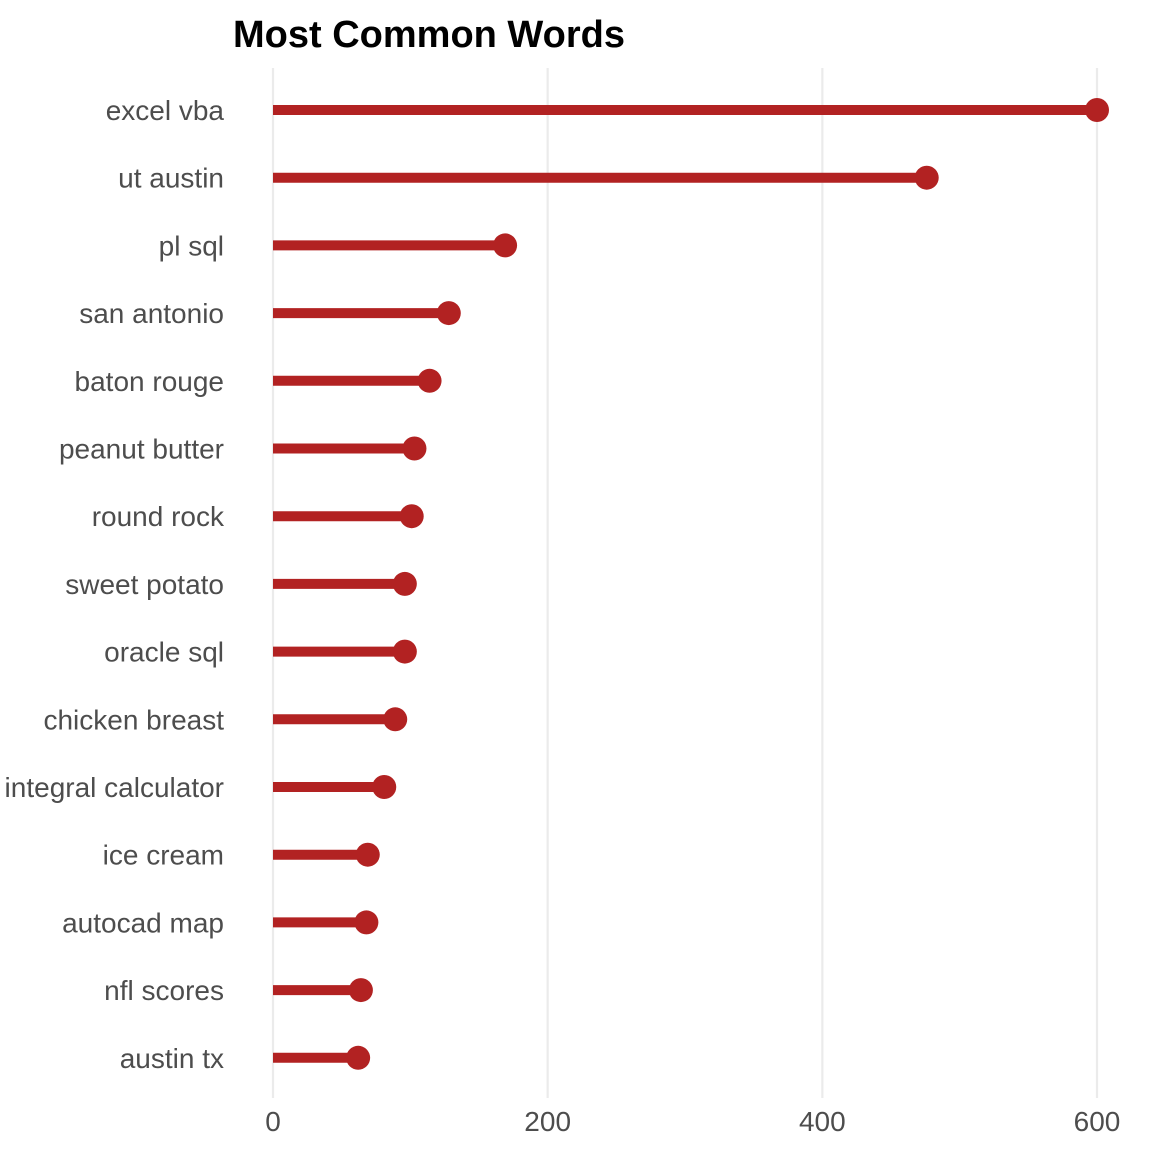 The height and width of the screenshot is (1152, 1152). What do you see at coordinates (164, 652) in the screenshot?
I see `y-tick-label: oracle sql` at bounding box center [164, 652].